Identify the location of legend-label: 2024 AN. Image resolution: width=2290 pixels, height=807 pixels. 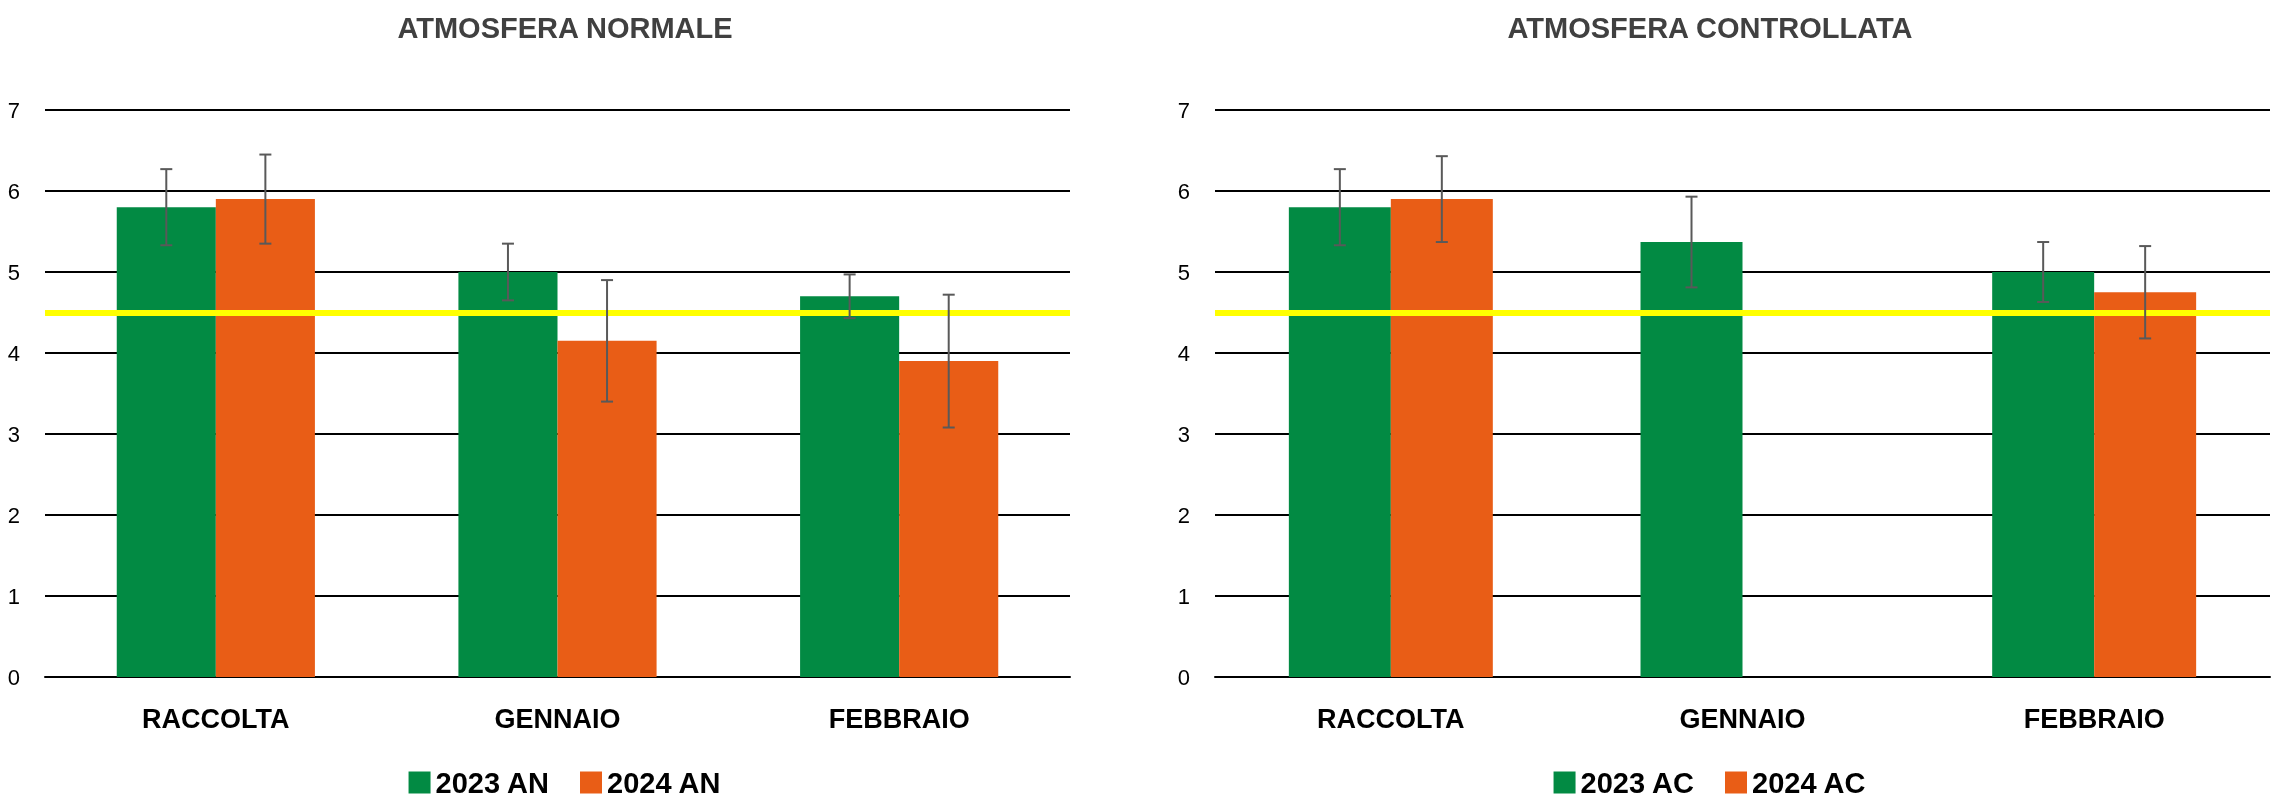
(664, 782).